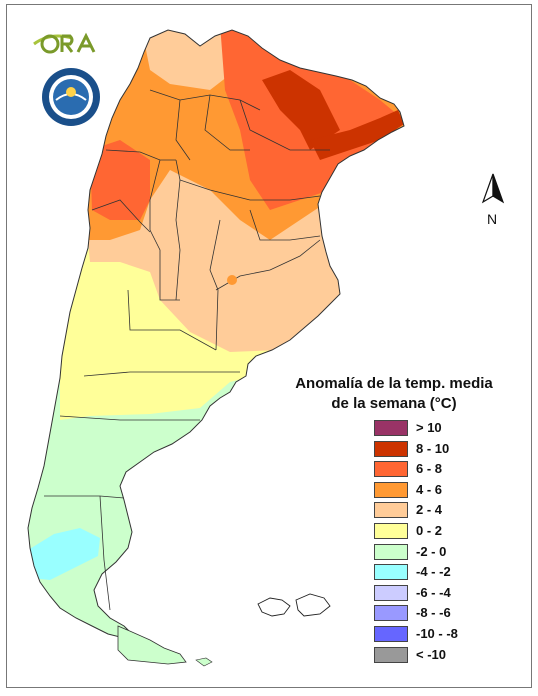 The height and width of the screenshot is (696, 538). What do you see at coordinates (204, 662) in the screenshot?
I see `isla-estados` at bounding box center [204, 662].